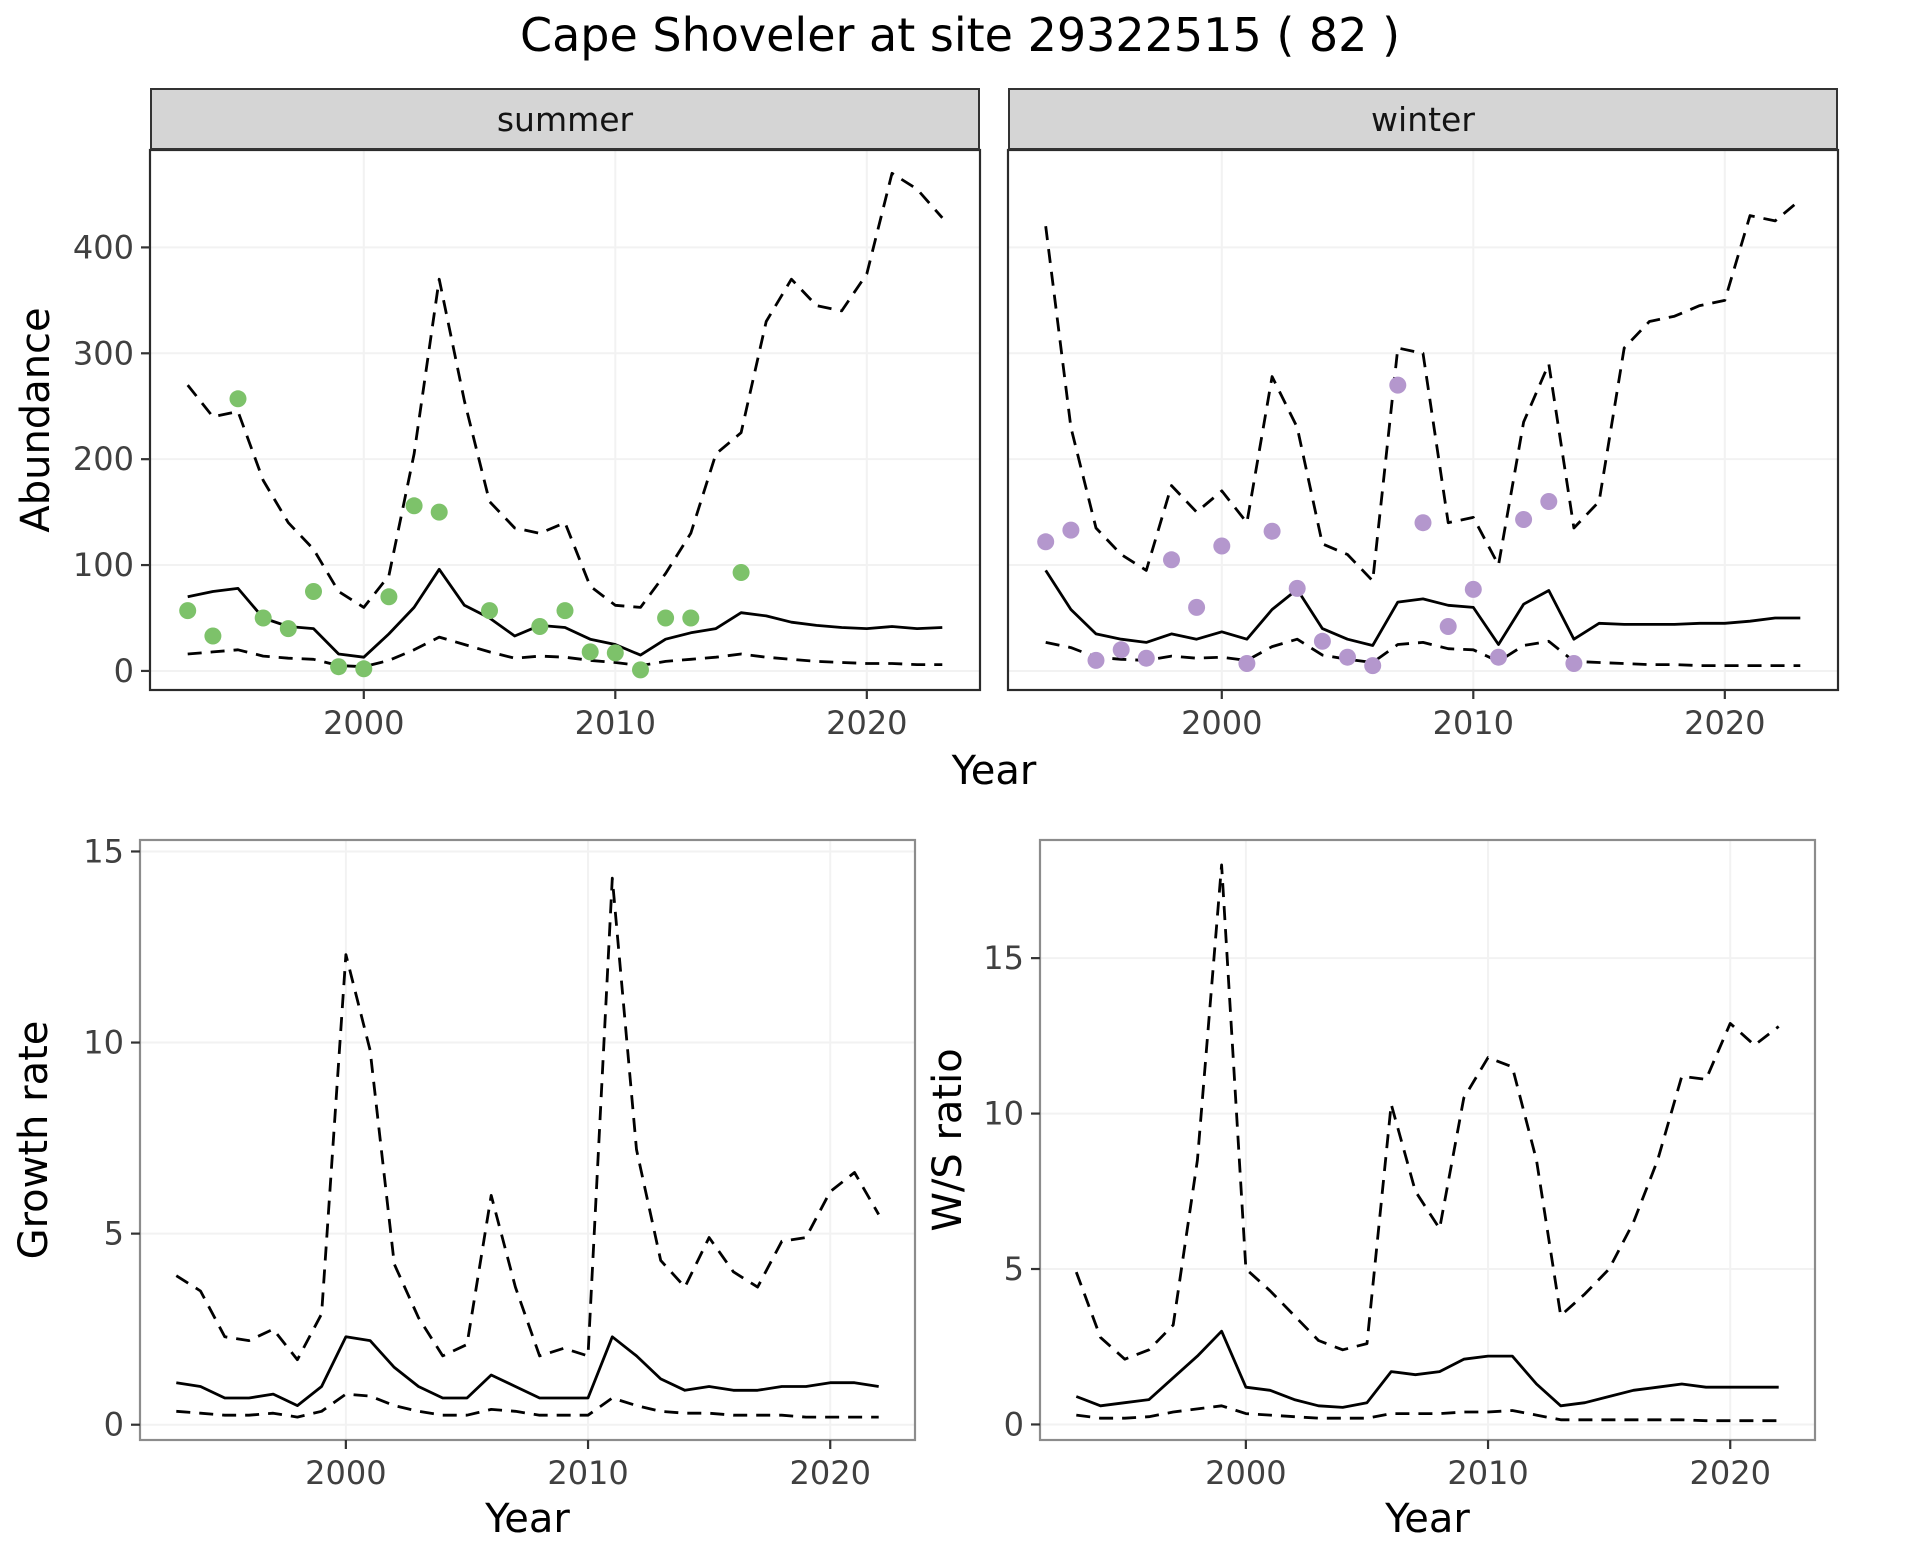 The height and width of the screenshot is (1560, 1920). I want to click on ws-ratio-lower95-line, so click(1427, 1413).